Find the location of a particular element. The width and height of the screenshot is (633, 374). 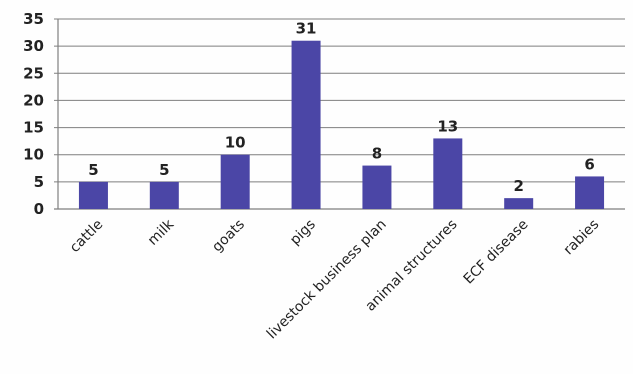

category-label: rabies is located at coordinates (582, 238).